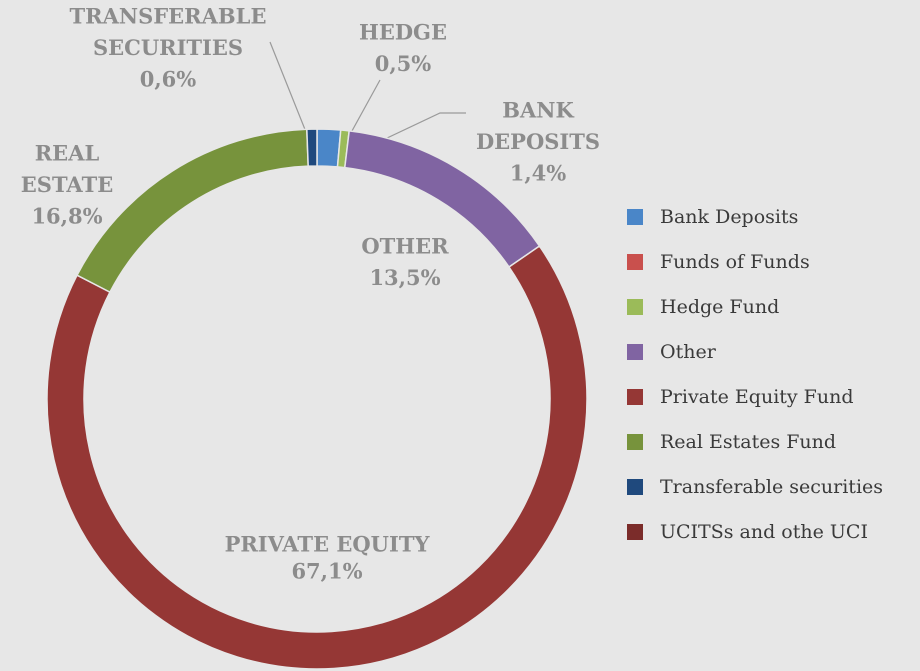 The height and width of the screenshot is (671, 920). I want to click on legend-label: Funds of Funds, so click(735, 262).